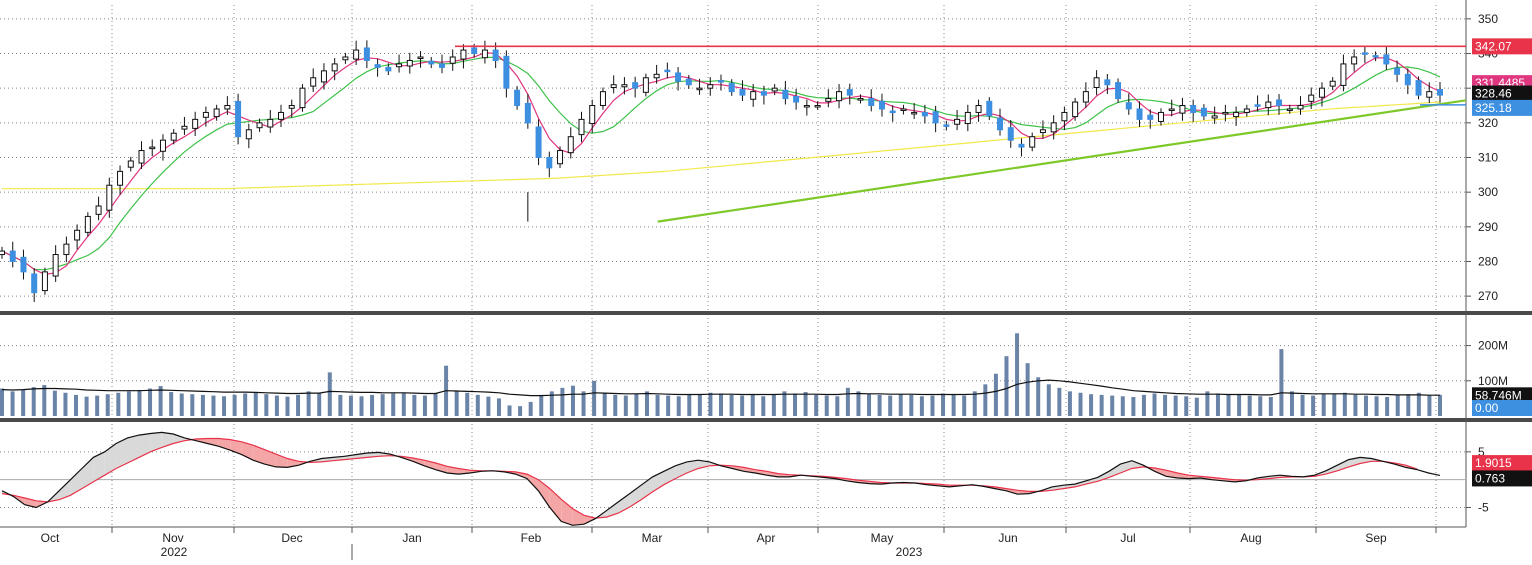  What do you see at coordinates (1488, 123) in the screenshot?
I see `y-tick-label-price-5: 320` at bounding box center [1488, 123].